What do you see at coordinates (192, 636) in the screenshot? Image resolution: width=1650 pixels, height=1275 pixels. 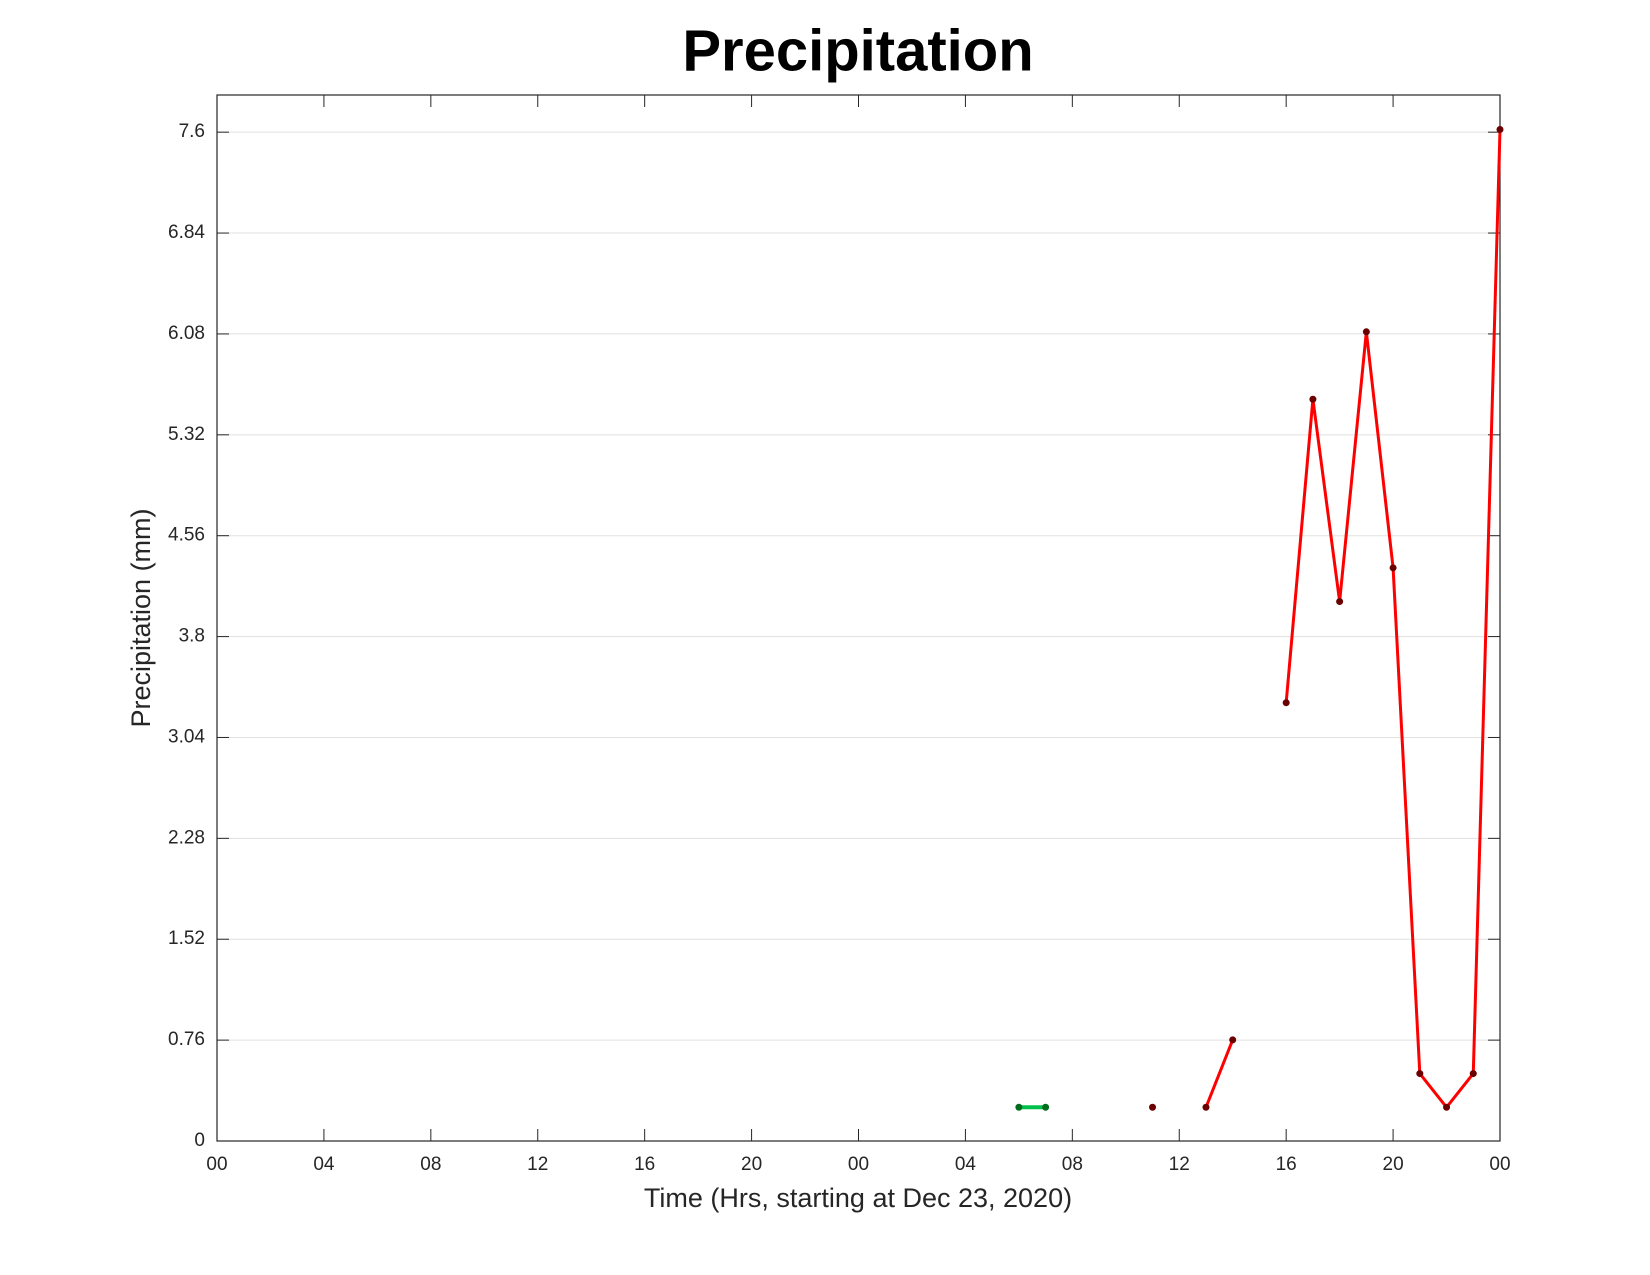 I see `y-tick-label: 3.8` at bounding box center [192, 636].